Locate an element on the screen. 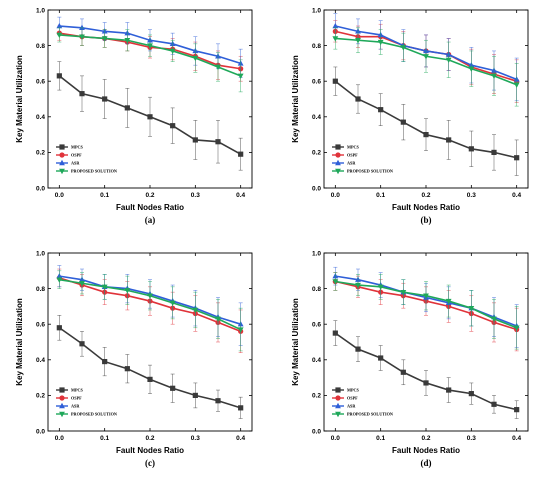  x-axis-title: Fault Nodes Ratio is located at coordinates (150, 450).